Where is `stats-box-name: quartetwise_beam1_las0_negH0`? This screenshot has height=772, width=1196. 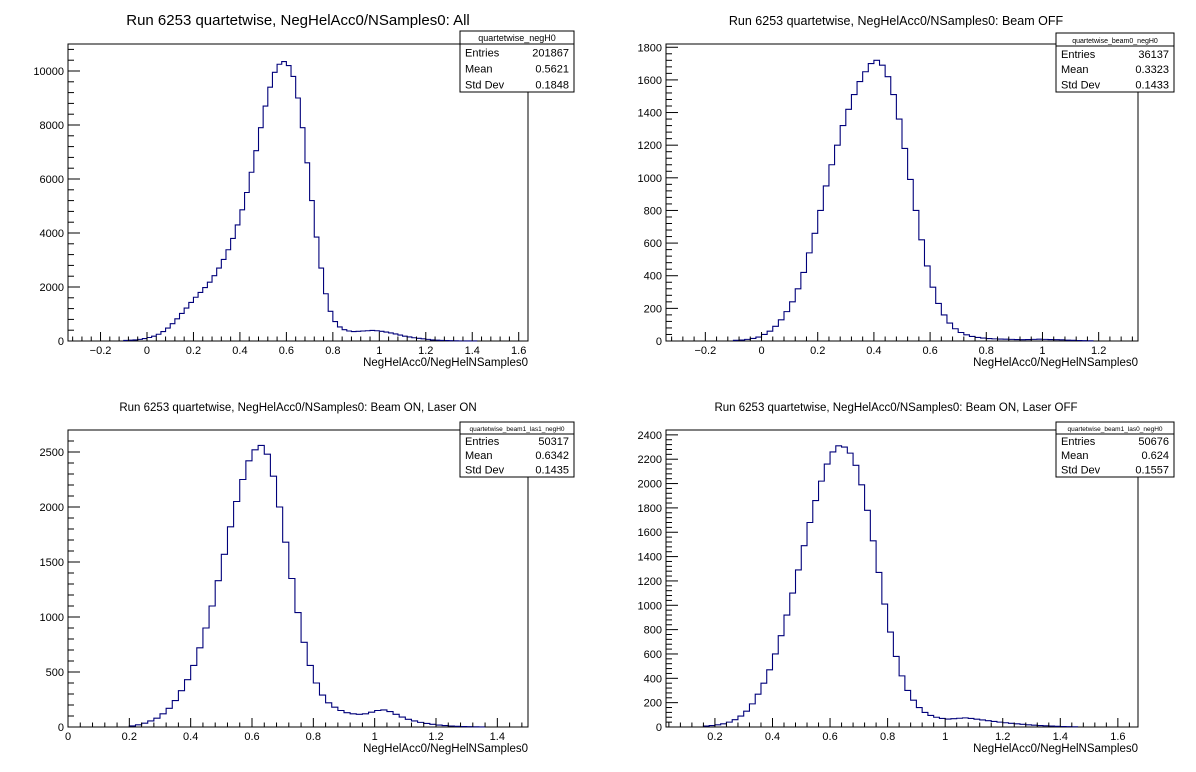 stats-box-name: quartetwise_beam1_las0_negH0 is located at coordinates (1114, 429).